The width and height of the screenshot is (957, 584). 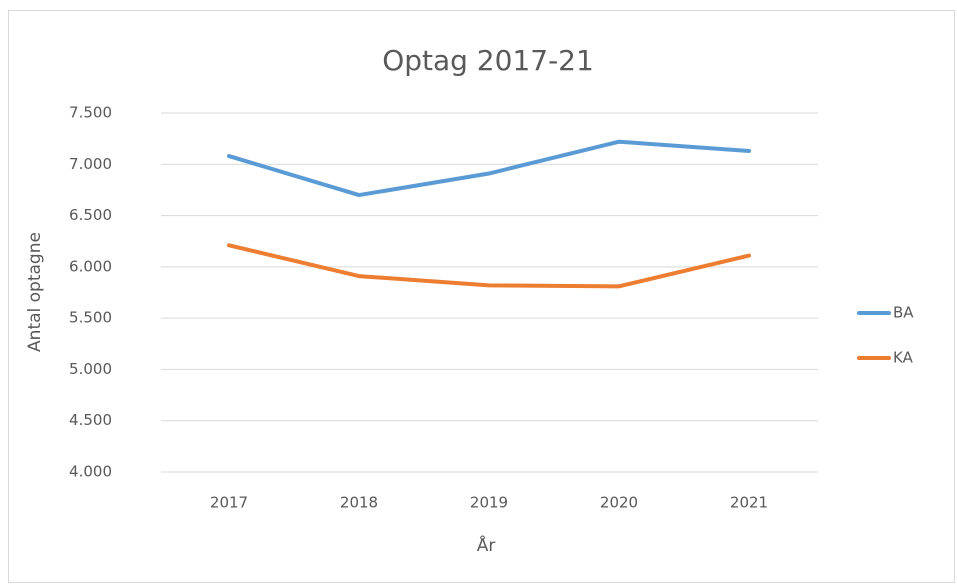 I want to click on legend-label: BA, so click(x=903, y=313).